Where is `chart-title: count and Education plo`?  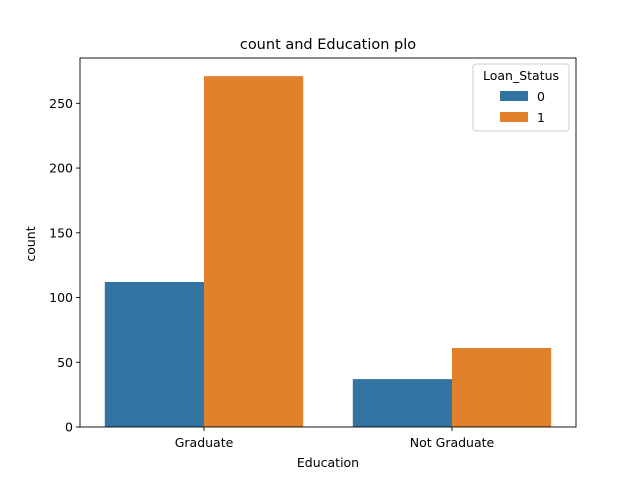 chart-title: count and Education plo is located at coordinates (328, 45).